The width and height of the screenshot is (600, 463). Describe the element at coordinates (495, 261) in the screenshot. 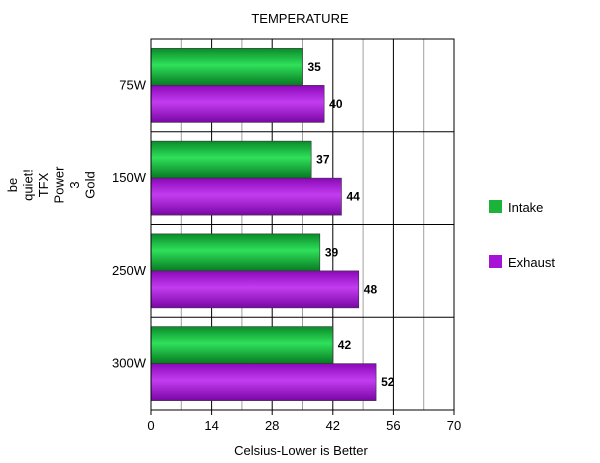

I see `legend-swatch-exhaust` at that location.